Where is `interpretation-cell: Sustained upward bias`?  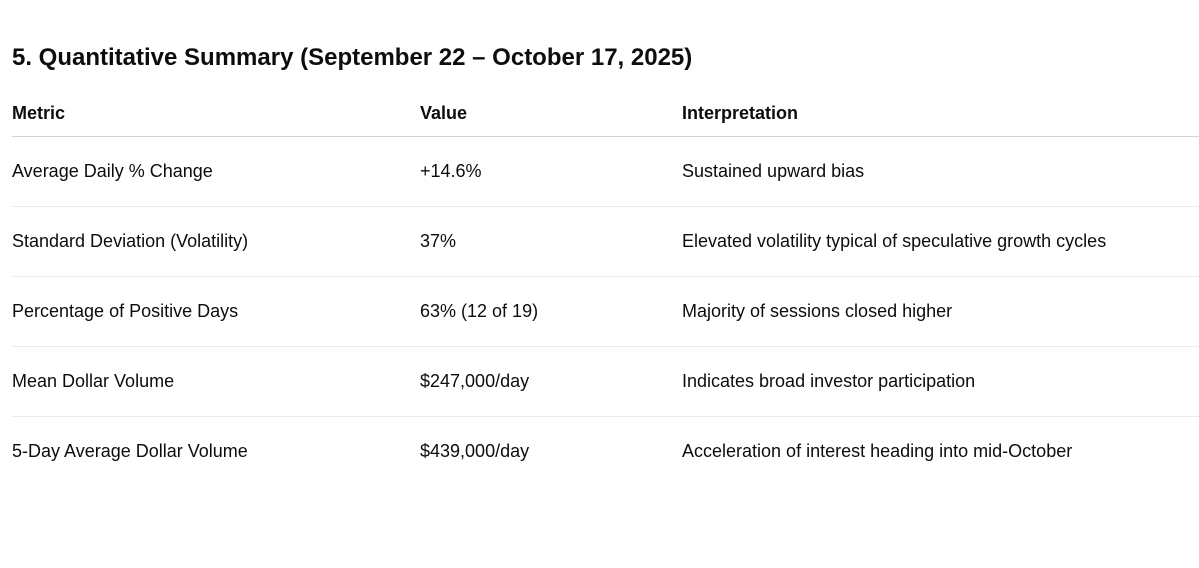 interpretation-cell: Sustained upward bias is located at coordinates (940, 171).